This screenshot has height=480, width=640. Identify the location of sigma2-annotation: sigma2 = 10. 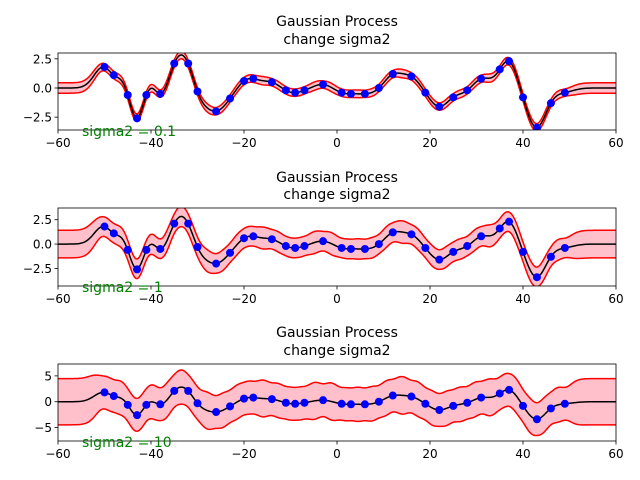
(127, 443).